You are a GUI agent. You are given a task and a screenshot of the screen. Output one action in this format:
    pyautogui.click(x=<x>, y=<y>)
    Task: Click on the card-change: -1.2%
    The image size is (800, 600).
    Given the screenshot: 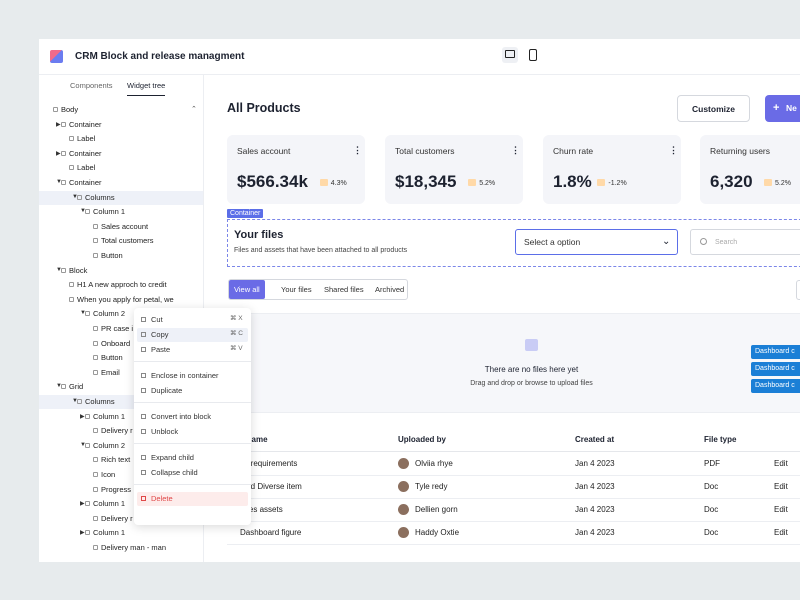 What is the action you would take?
    pyautogui.click(x=617, y=183)
    